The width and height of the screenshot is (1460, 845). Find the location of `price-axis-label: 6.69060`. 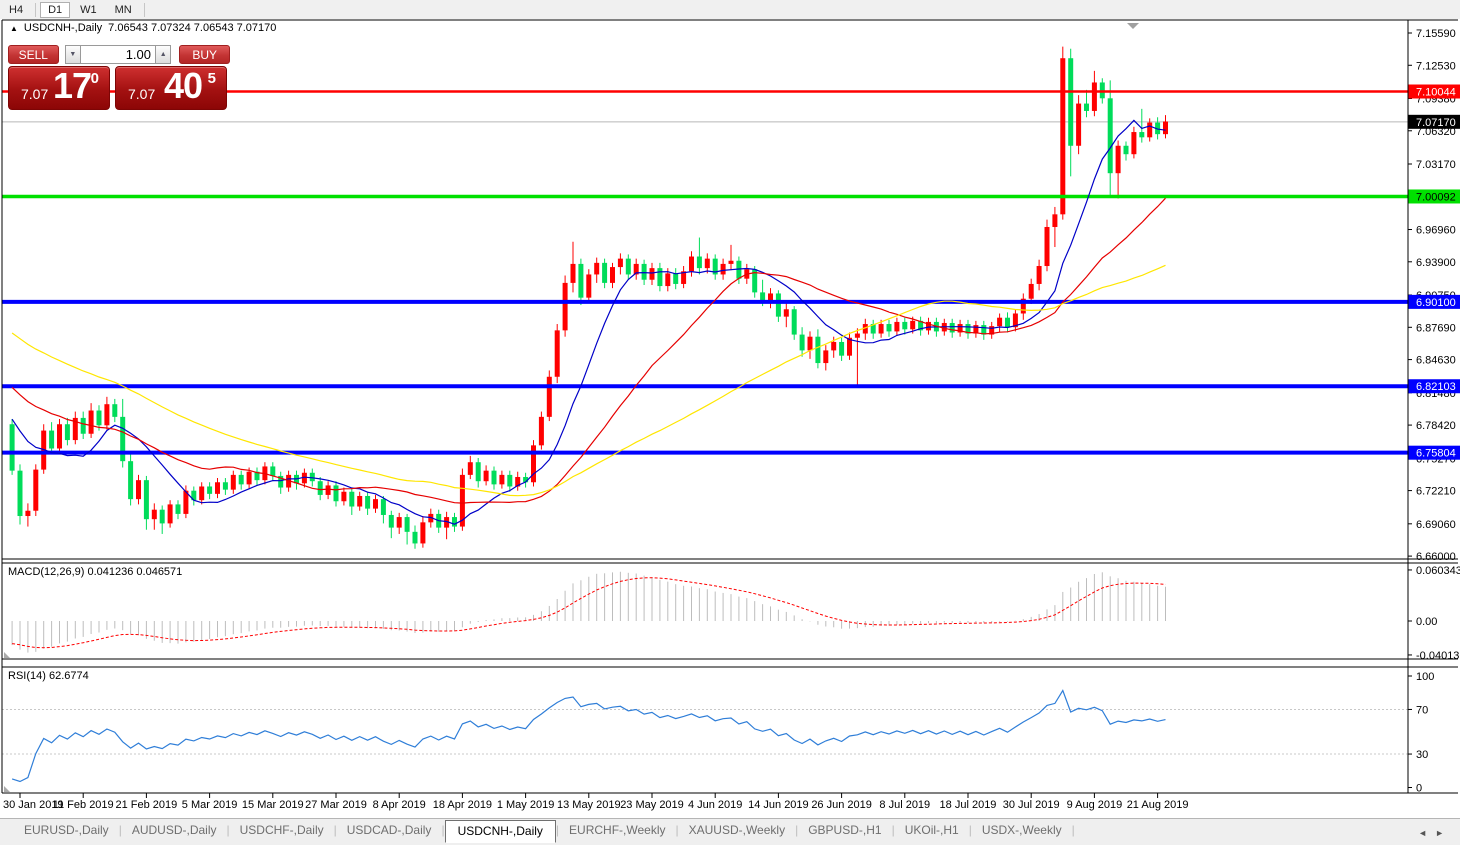

price-axis-label: 6.69060 is located at coordinates (1436, 525).